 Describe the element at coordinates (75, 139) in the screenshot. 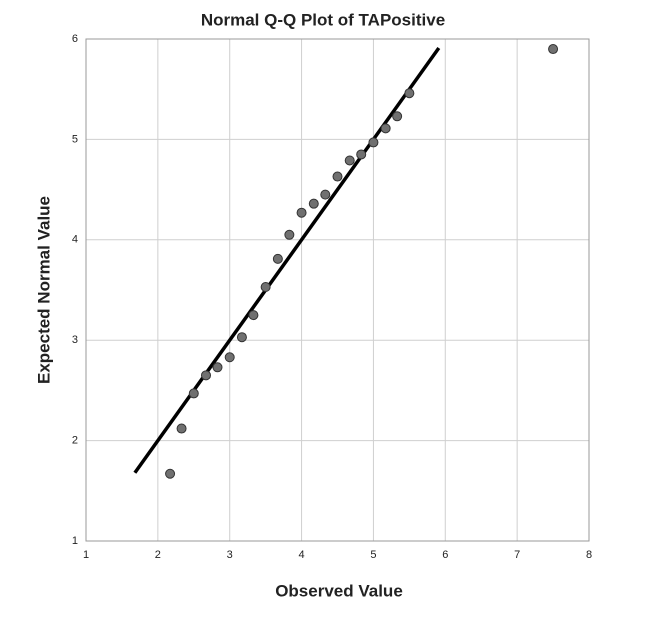

I see `y-tick-label: 5` at that location.